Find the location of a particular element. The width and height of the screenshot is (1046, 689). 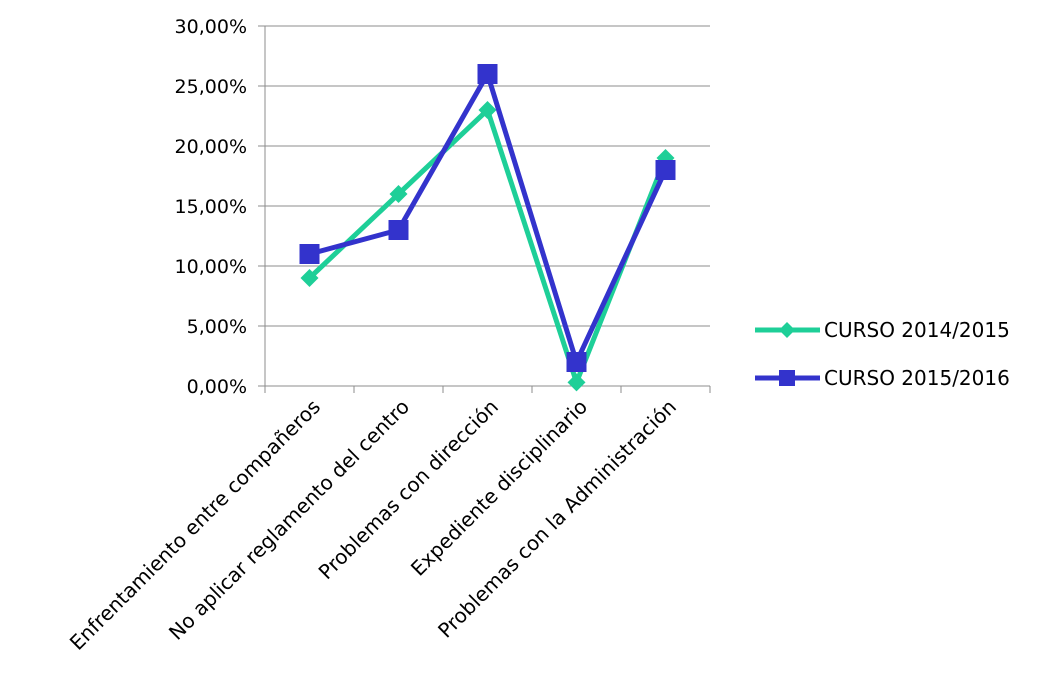

x-category-label: Problemas con dirección is located at coordinates (408, 489).